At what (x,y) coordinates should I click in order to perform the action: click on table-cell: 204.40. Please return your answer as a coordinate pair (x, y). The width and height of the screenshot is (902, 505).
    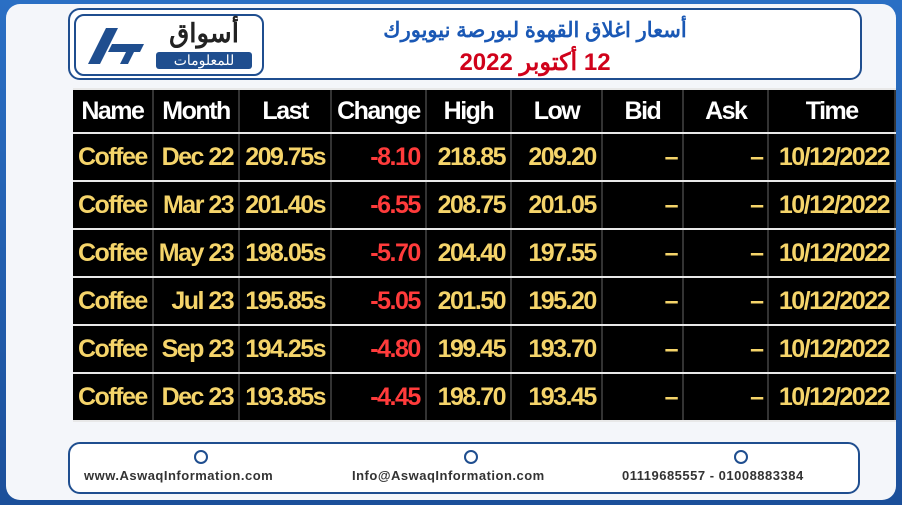
    Looking at the image, I should click on (469, 253).